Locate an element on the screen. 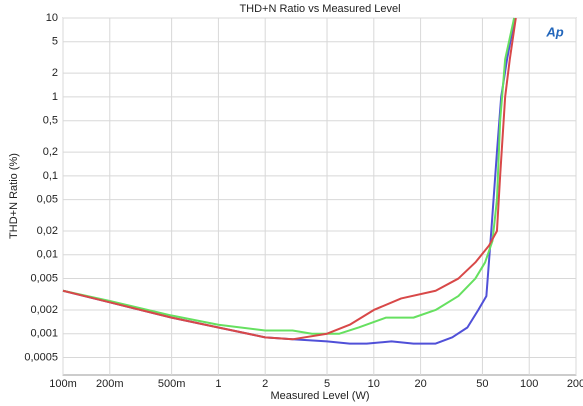 Image resolution: width=583 pixels, height=406 pixels. y-tick-label: 0,2 is located at coordinates (50, 152).